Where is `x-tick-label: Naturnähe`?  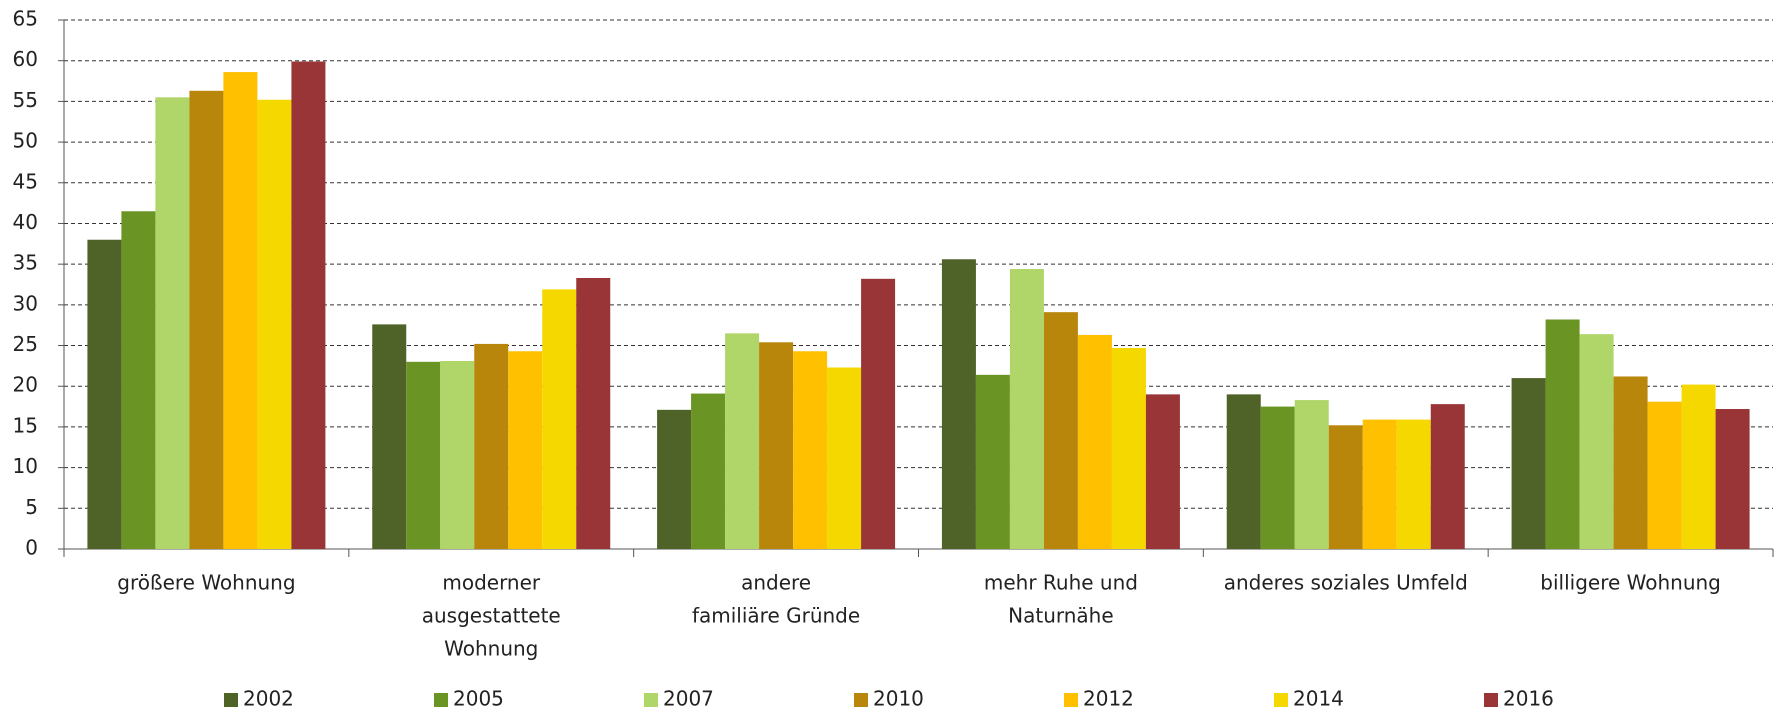 x-tick-label: Naturnähe is located at coordinates (1061, 616).